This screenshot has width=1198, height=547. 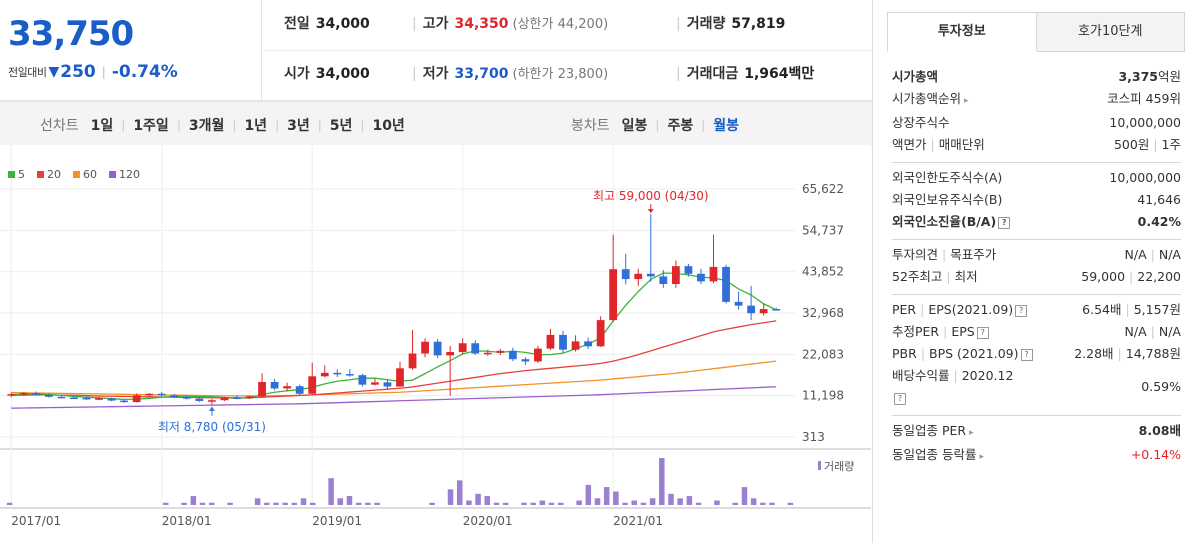 What do you see at coordinates (211, 408) in the screenshot?
I see `min-arrow-head` at bounding box center [211, 408].